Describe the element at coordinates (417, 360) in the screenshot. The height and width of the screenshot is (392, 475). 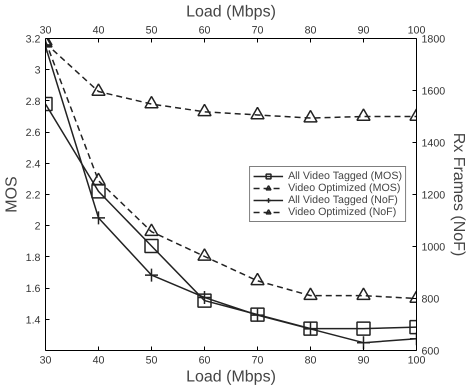
I see `x2-tick-label: 100` at that location.